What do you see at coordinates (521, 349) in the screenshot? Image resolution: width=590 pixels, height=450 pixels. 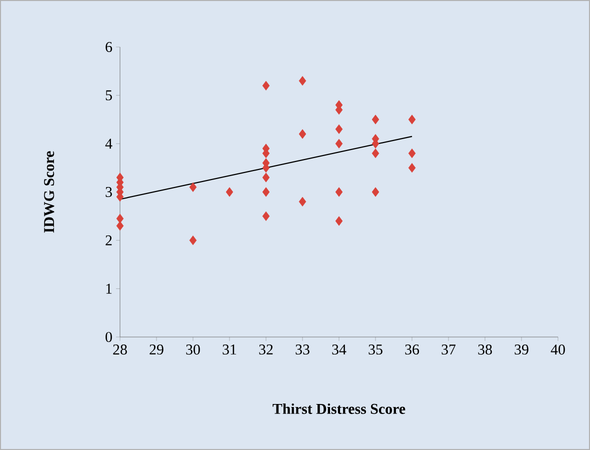 I see `x-tick-label: 39` at bounding box center [521, 349].